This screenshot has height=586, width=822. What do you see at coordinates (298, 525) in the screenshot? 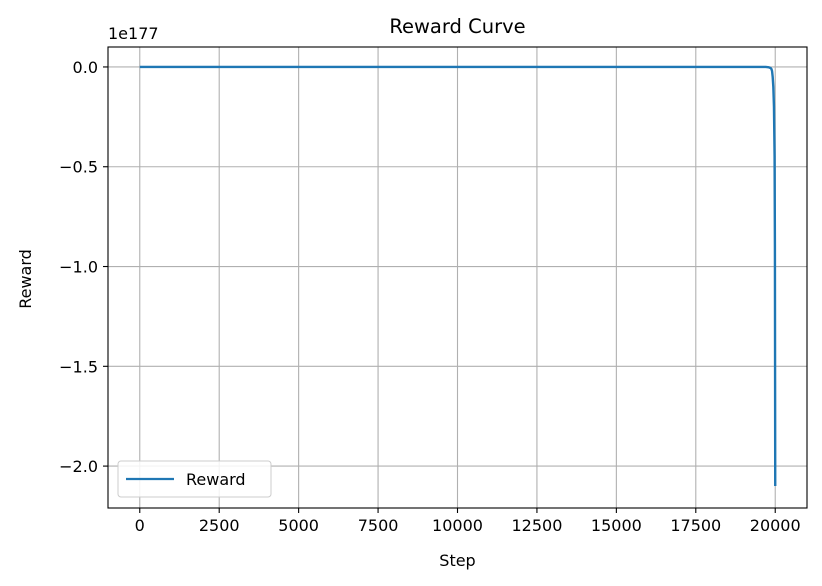
I see `x-tick-label: 5000` at bounding box center [298, 525].